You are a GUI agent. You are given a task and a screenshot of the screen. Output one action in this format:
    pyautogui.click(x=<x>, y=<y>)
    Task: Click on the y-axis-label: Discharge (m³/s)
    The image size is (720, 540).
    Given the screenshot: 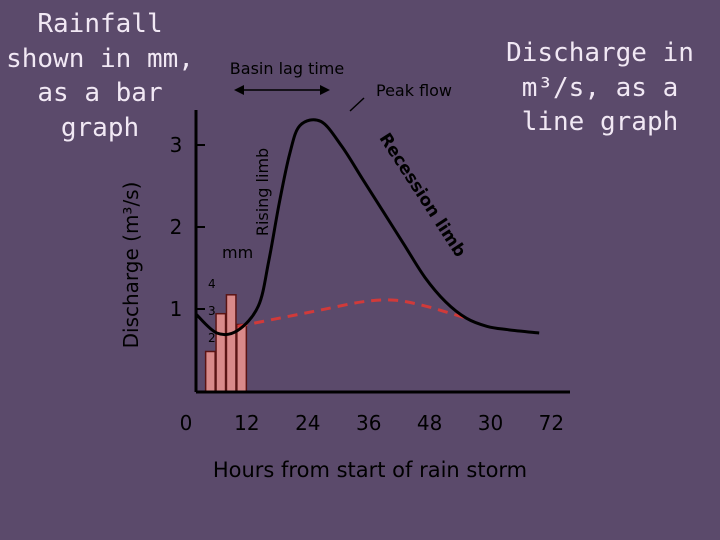 What is the action you would take?
    pyautogui.click(x=131, y=265)
    